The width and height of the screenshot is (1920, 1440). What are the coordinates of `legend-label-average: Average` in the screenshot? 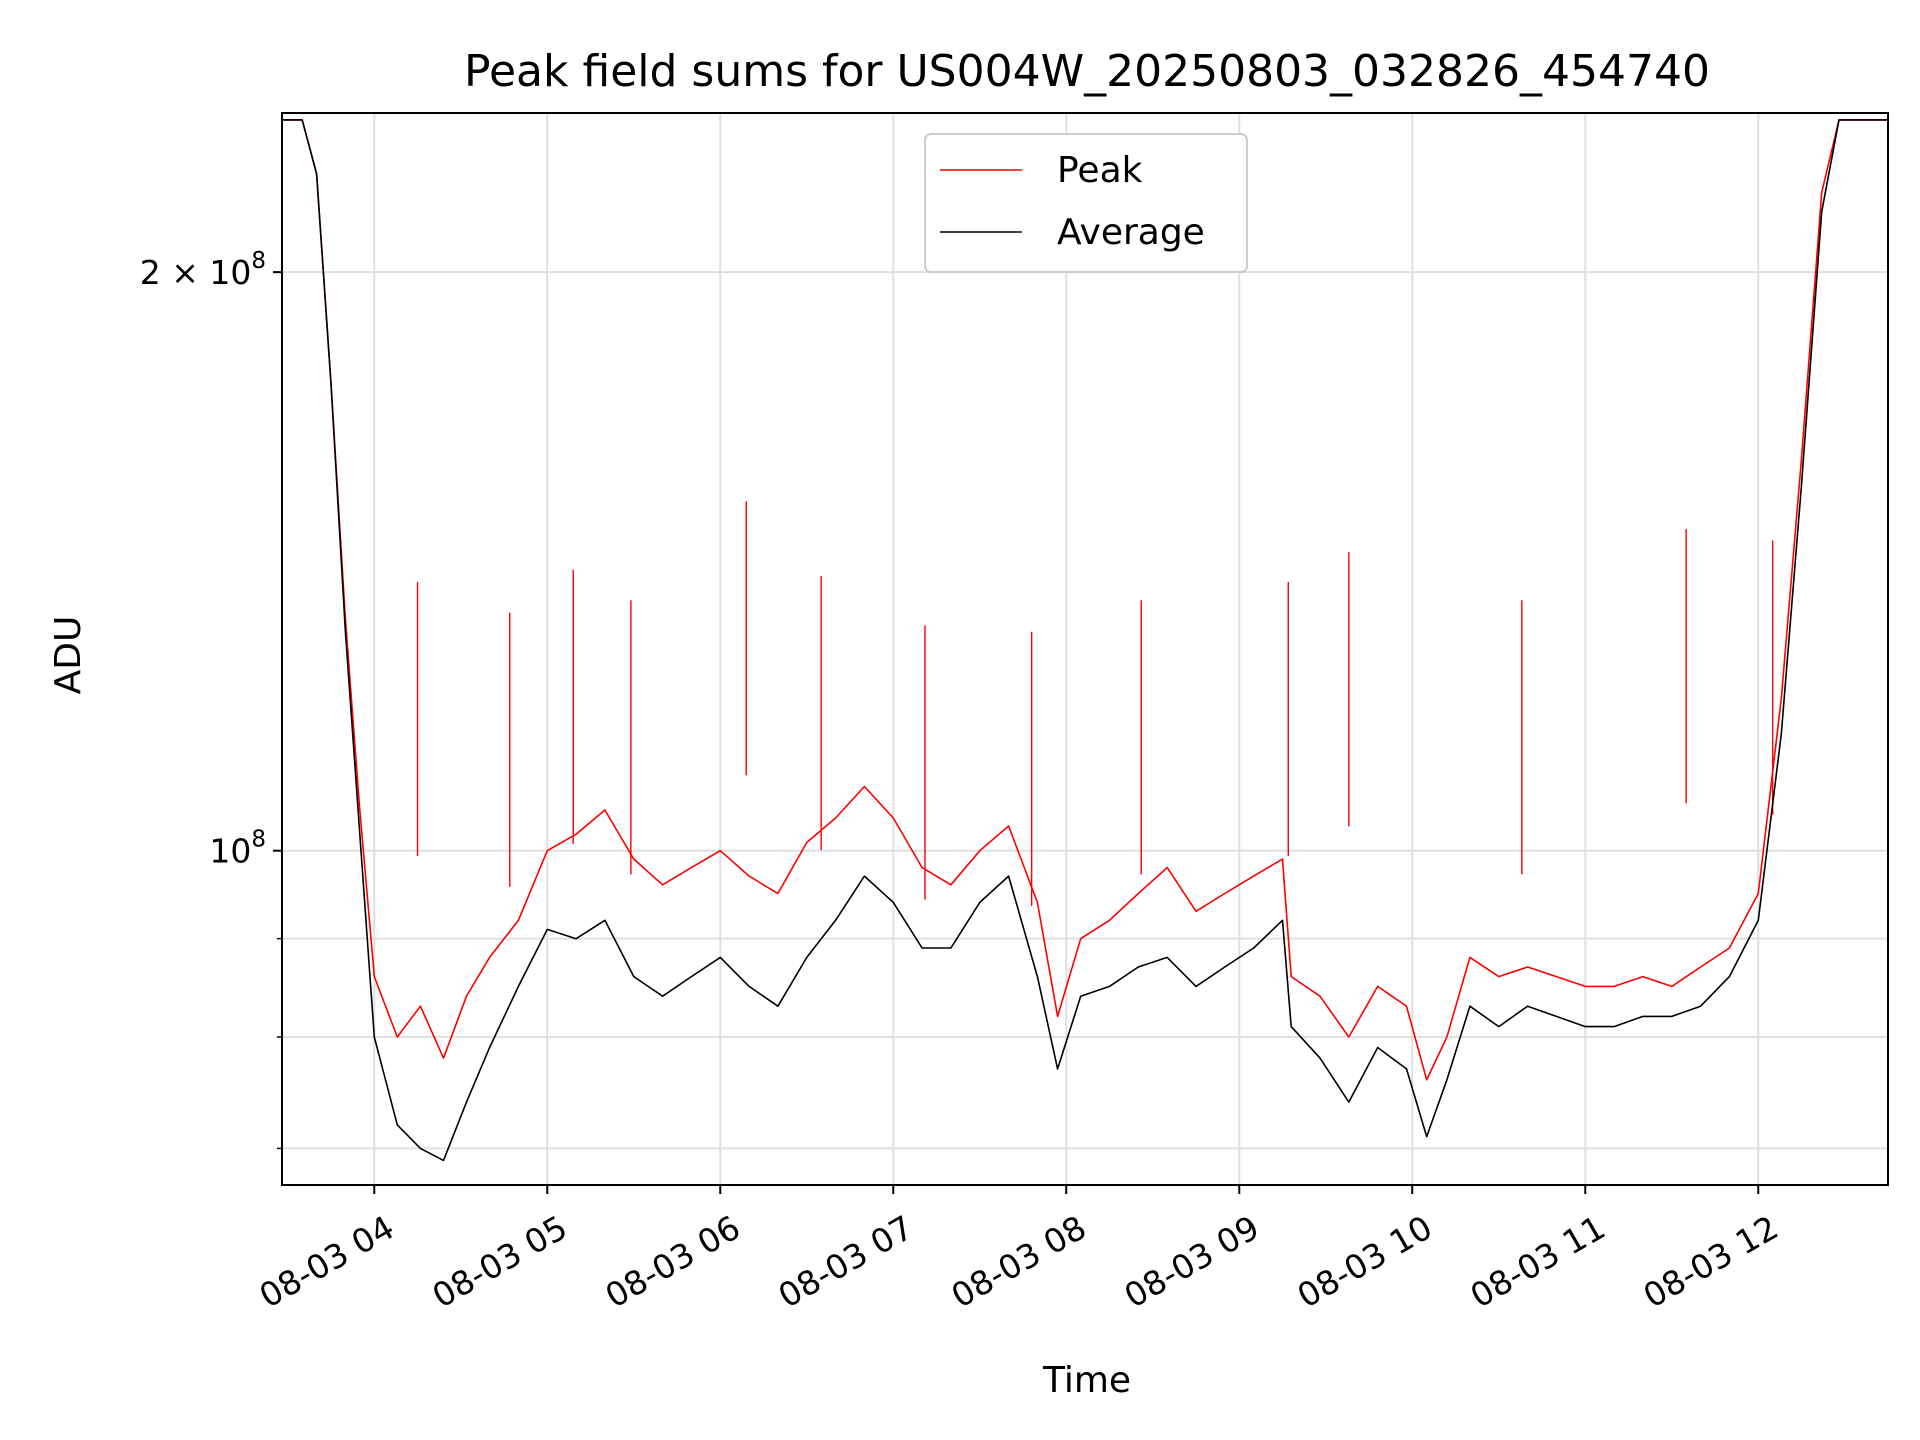 It's located at (1131, 232).